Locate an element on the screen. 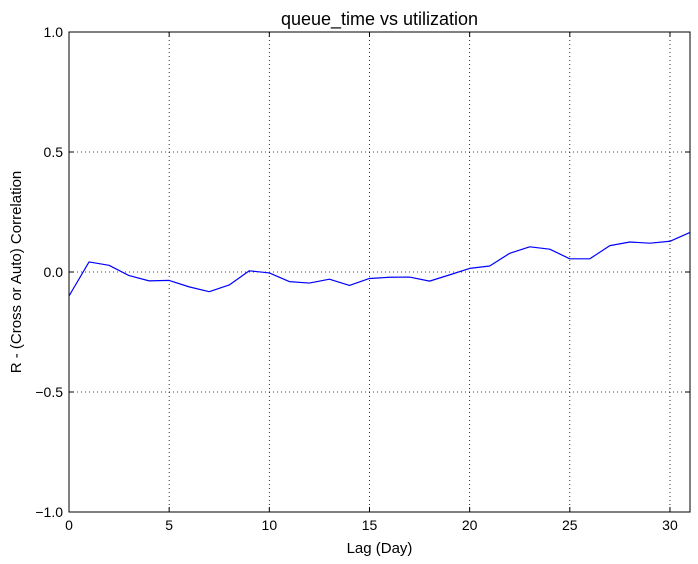 Image resolution: width=698 pixels, height=564 pixels. y-tick-label: −0.5 is located at coordinates (49, 392).